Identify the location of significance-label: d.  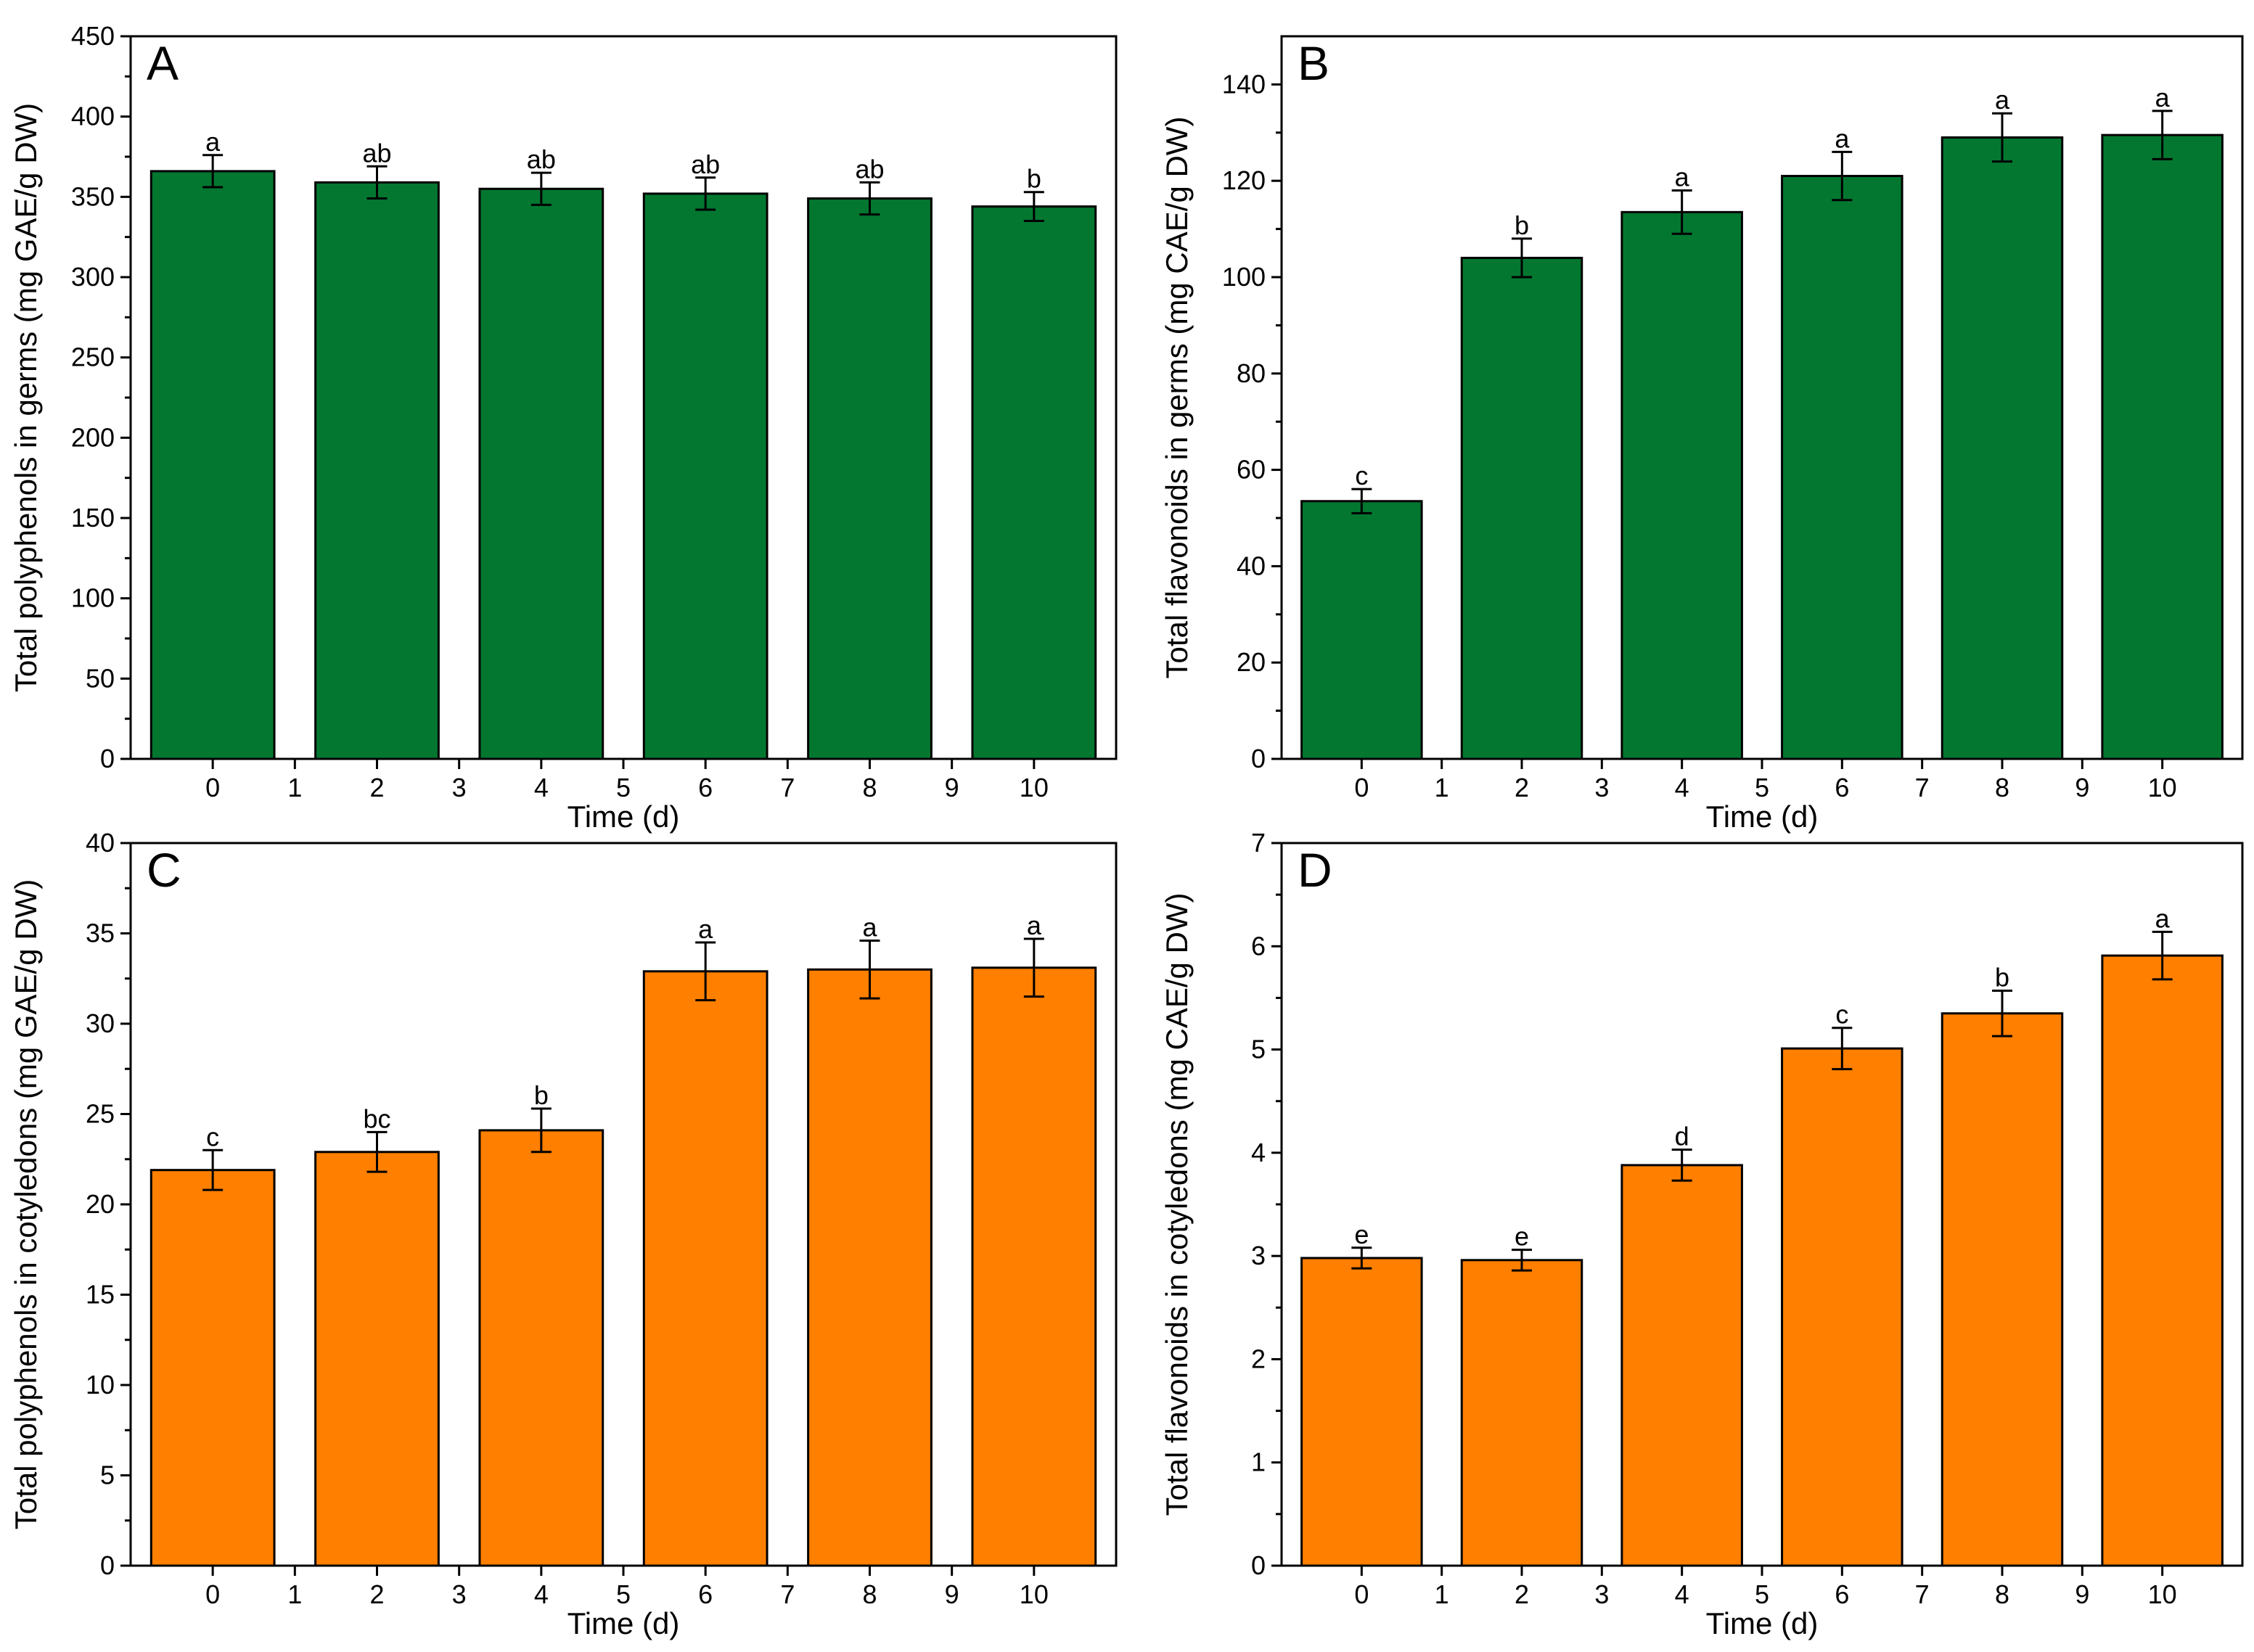
(1682, 1136).